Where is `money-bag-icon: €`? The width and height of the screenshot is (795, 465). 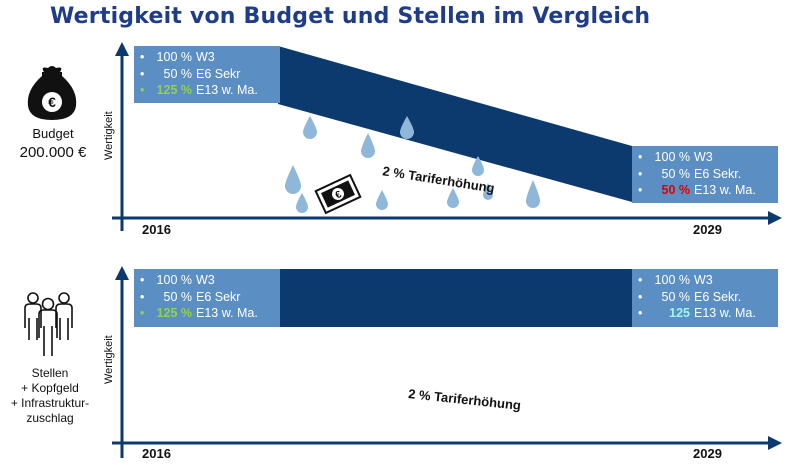 money-bag-icon: € is located at coordinates (52, 93).